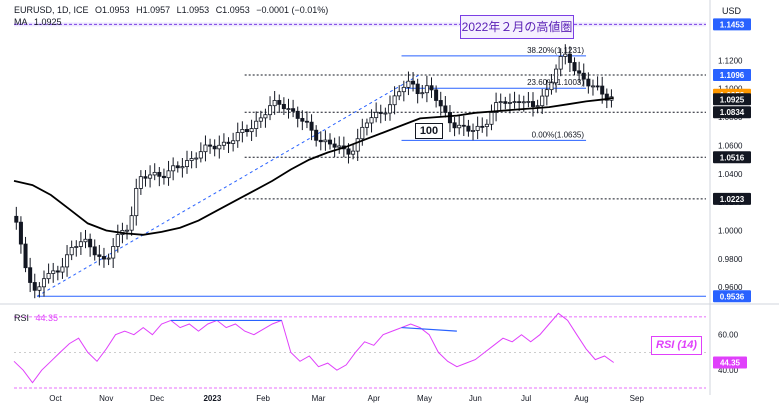  I want to click on rsi-legend-value: 44.35, so click(47, 318).